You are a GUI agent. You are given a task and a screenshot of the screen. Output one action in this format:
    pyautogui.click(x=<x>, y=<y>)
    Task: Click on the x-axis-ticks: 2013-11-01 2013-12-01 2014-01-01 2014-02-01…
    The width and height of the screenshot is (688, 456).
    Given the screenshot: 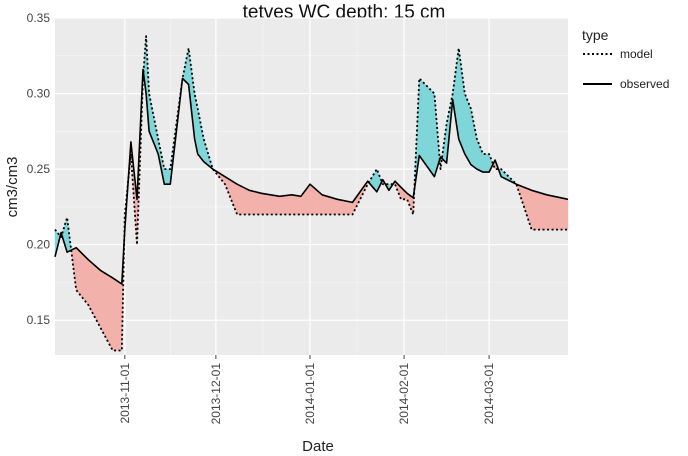 What is the action you would take?
    pyautogui.click(x=307, y=389)
    